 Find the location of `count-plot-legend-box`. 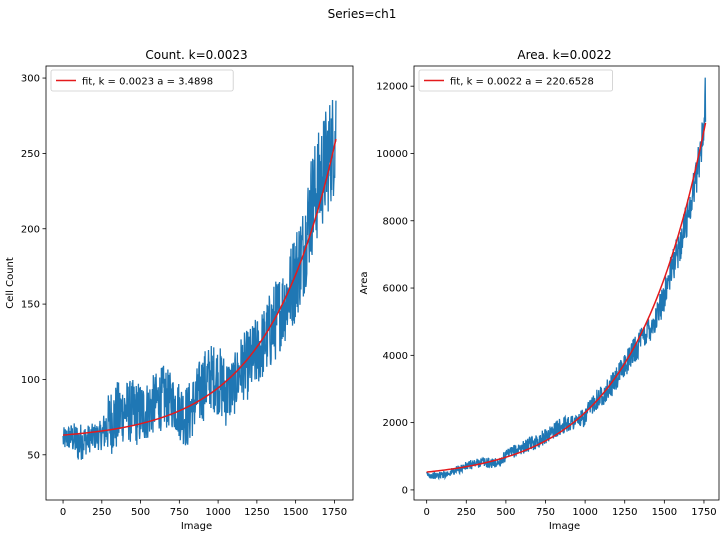

count-plot-legend-box is located at coordinates (142, 80).